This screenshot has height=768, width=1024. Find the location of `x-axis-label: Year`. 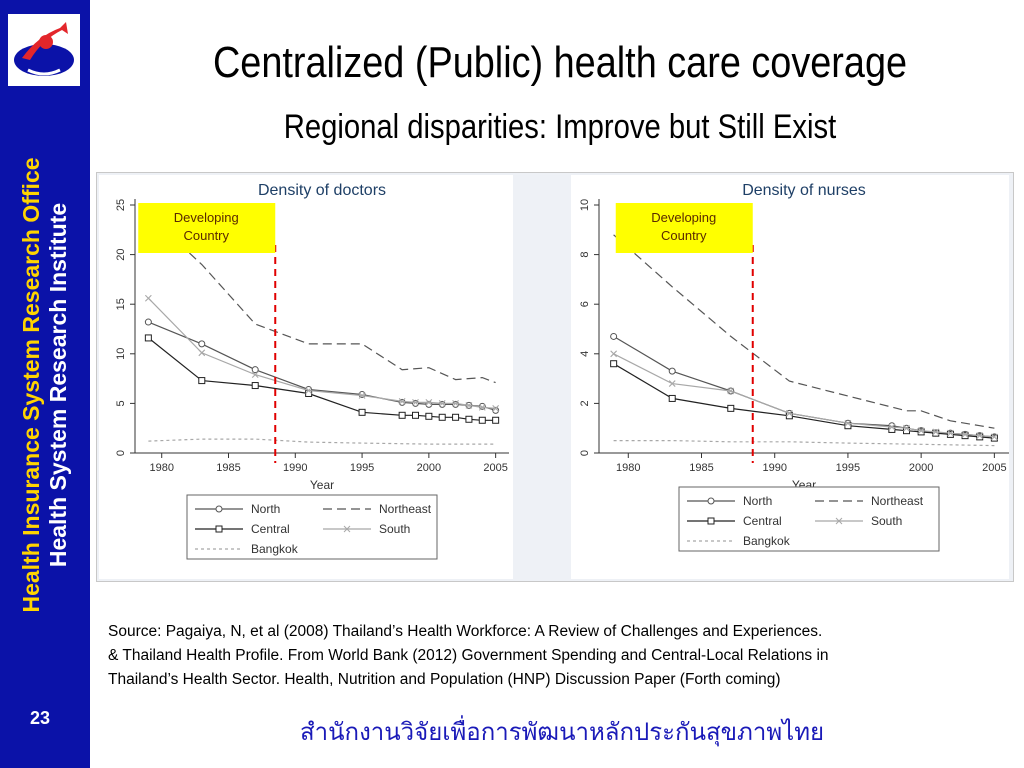

x-axis-label: Year is located at coordinates (322, 485).